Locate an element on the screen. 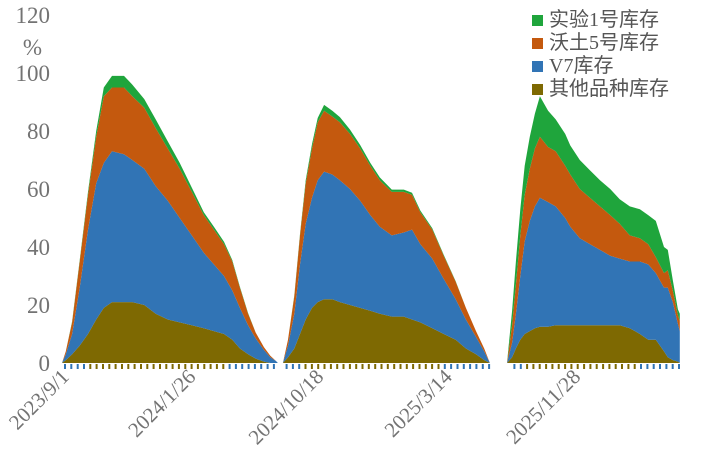 The image size is (711, 474). legend-swatch-green is located at coordinates (537, 20).